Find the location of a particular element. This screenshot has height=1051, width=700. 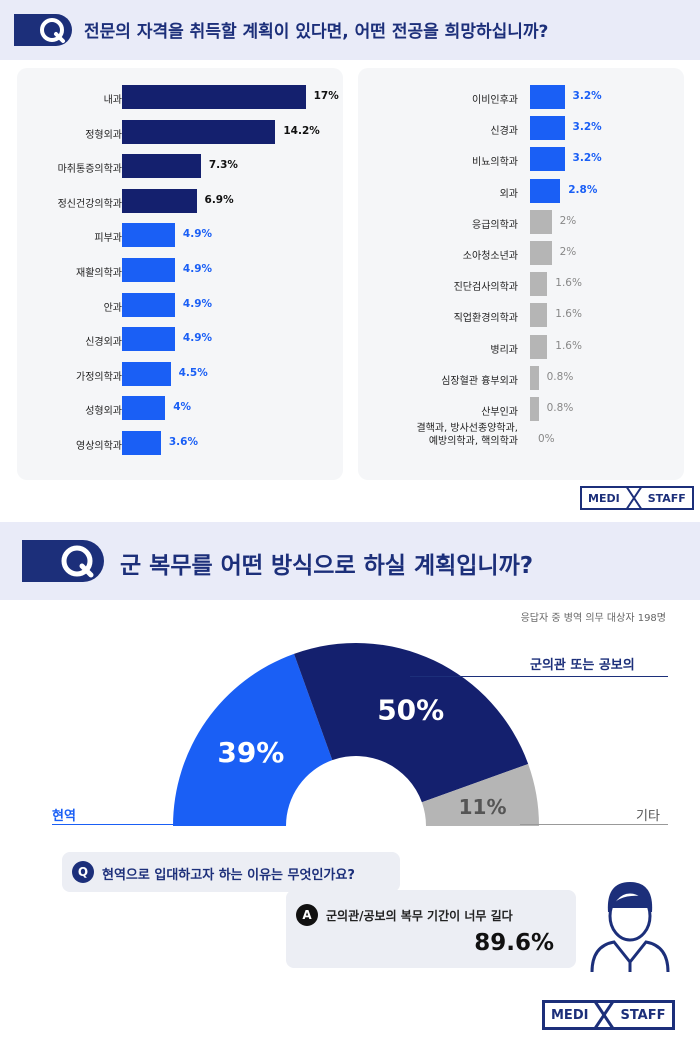

bar-category-label: 비뇨의학과 is located at coordinates (495, 163).